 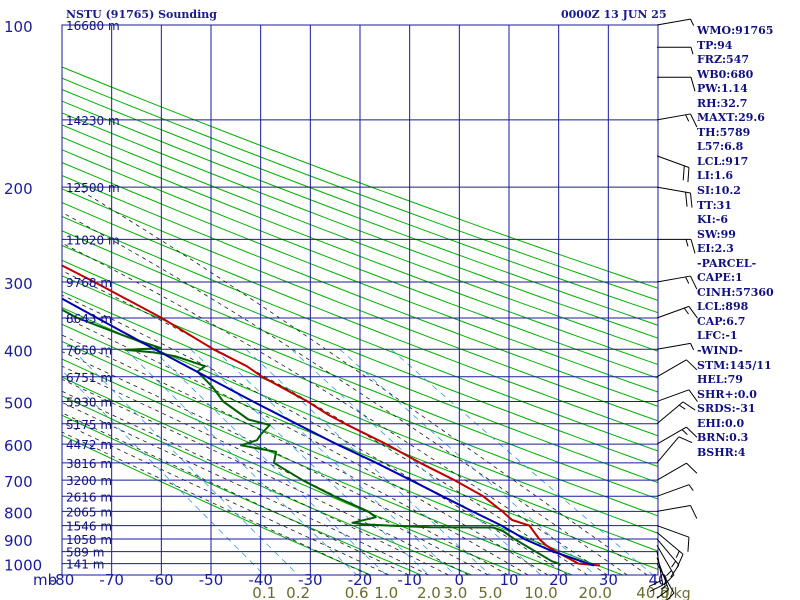 I want to click on mixing-ratio-unit: g/kg, so click(x=675, y=593).